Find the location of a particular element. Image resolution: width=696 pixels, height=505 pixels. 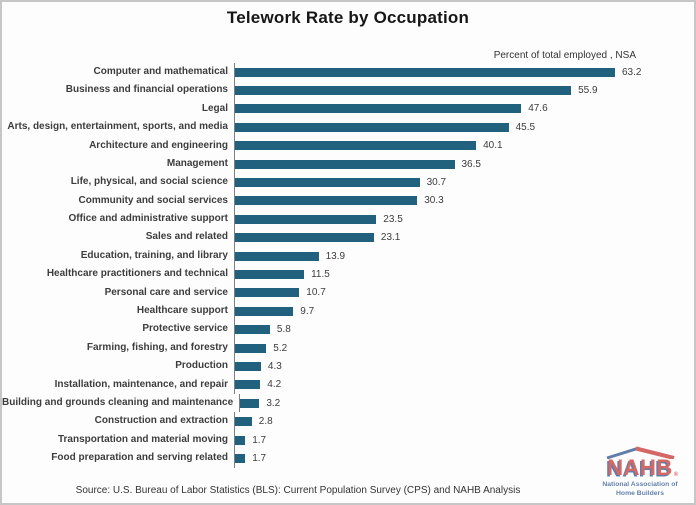

bar-row: Food preparation and serving related 1.7 is located at coordinates (348, 458).